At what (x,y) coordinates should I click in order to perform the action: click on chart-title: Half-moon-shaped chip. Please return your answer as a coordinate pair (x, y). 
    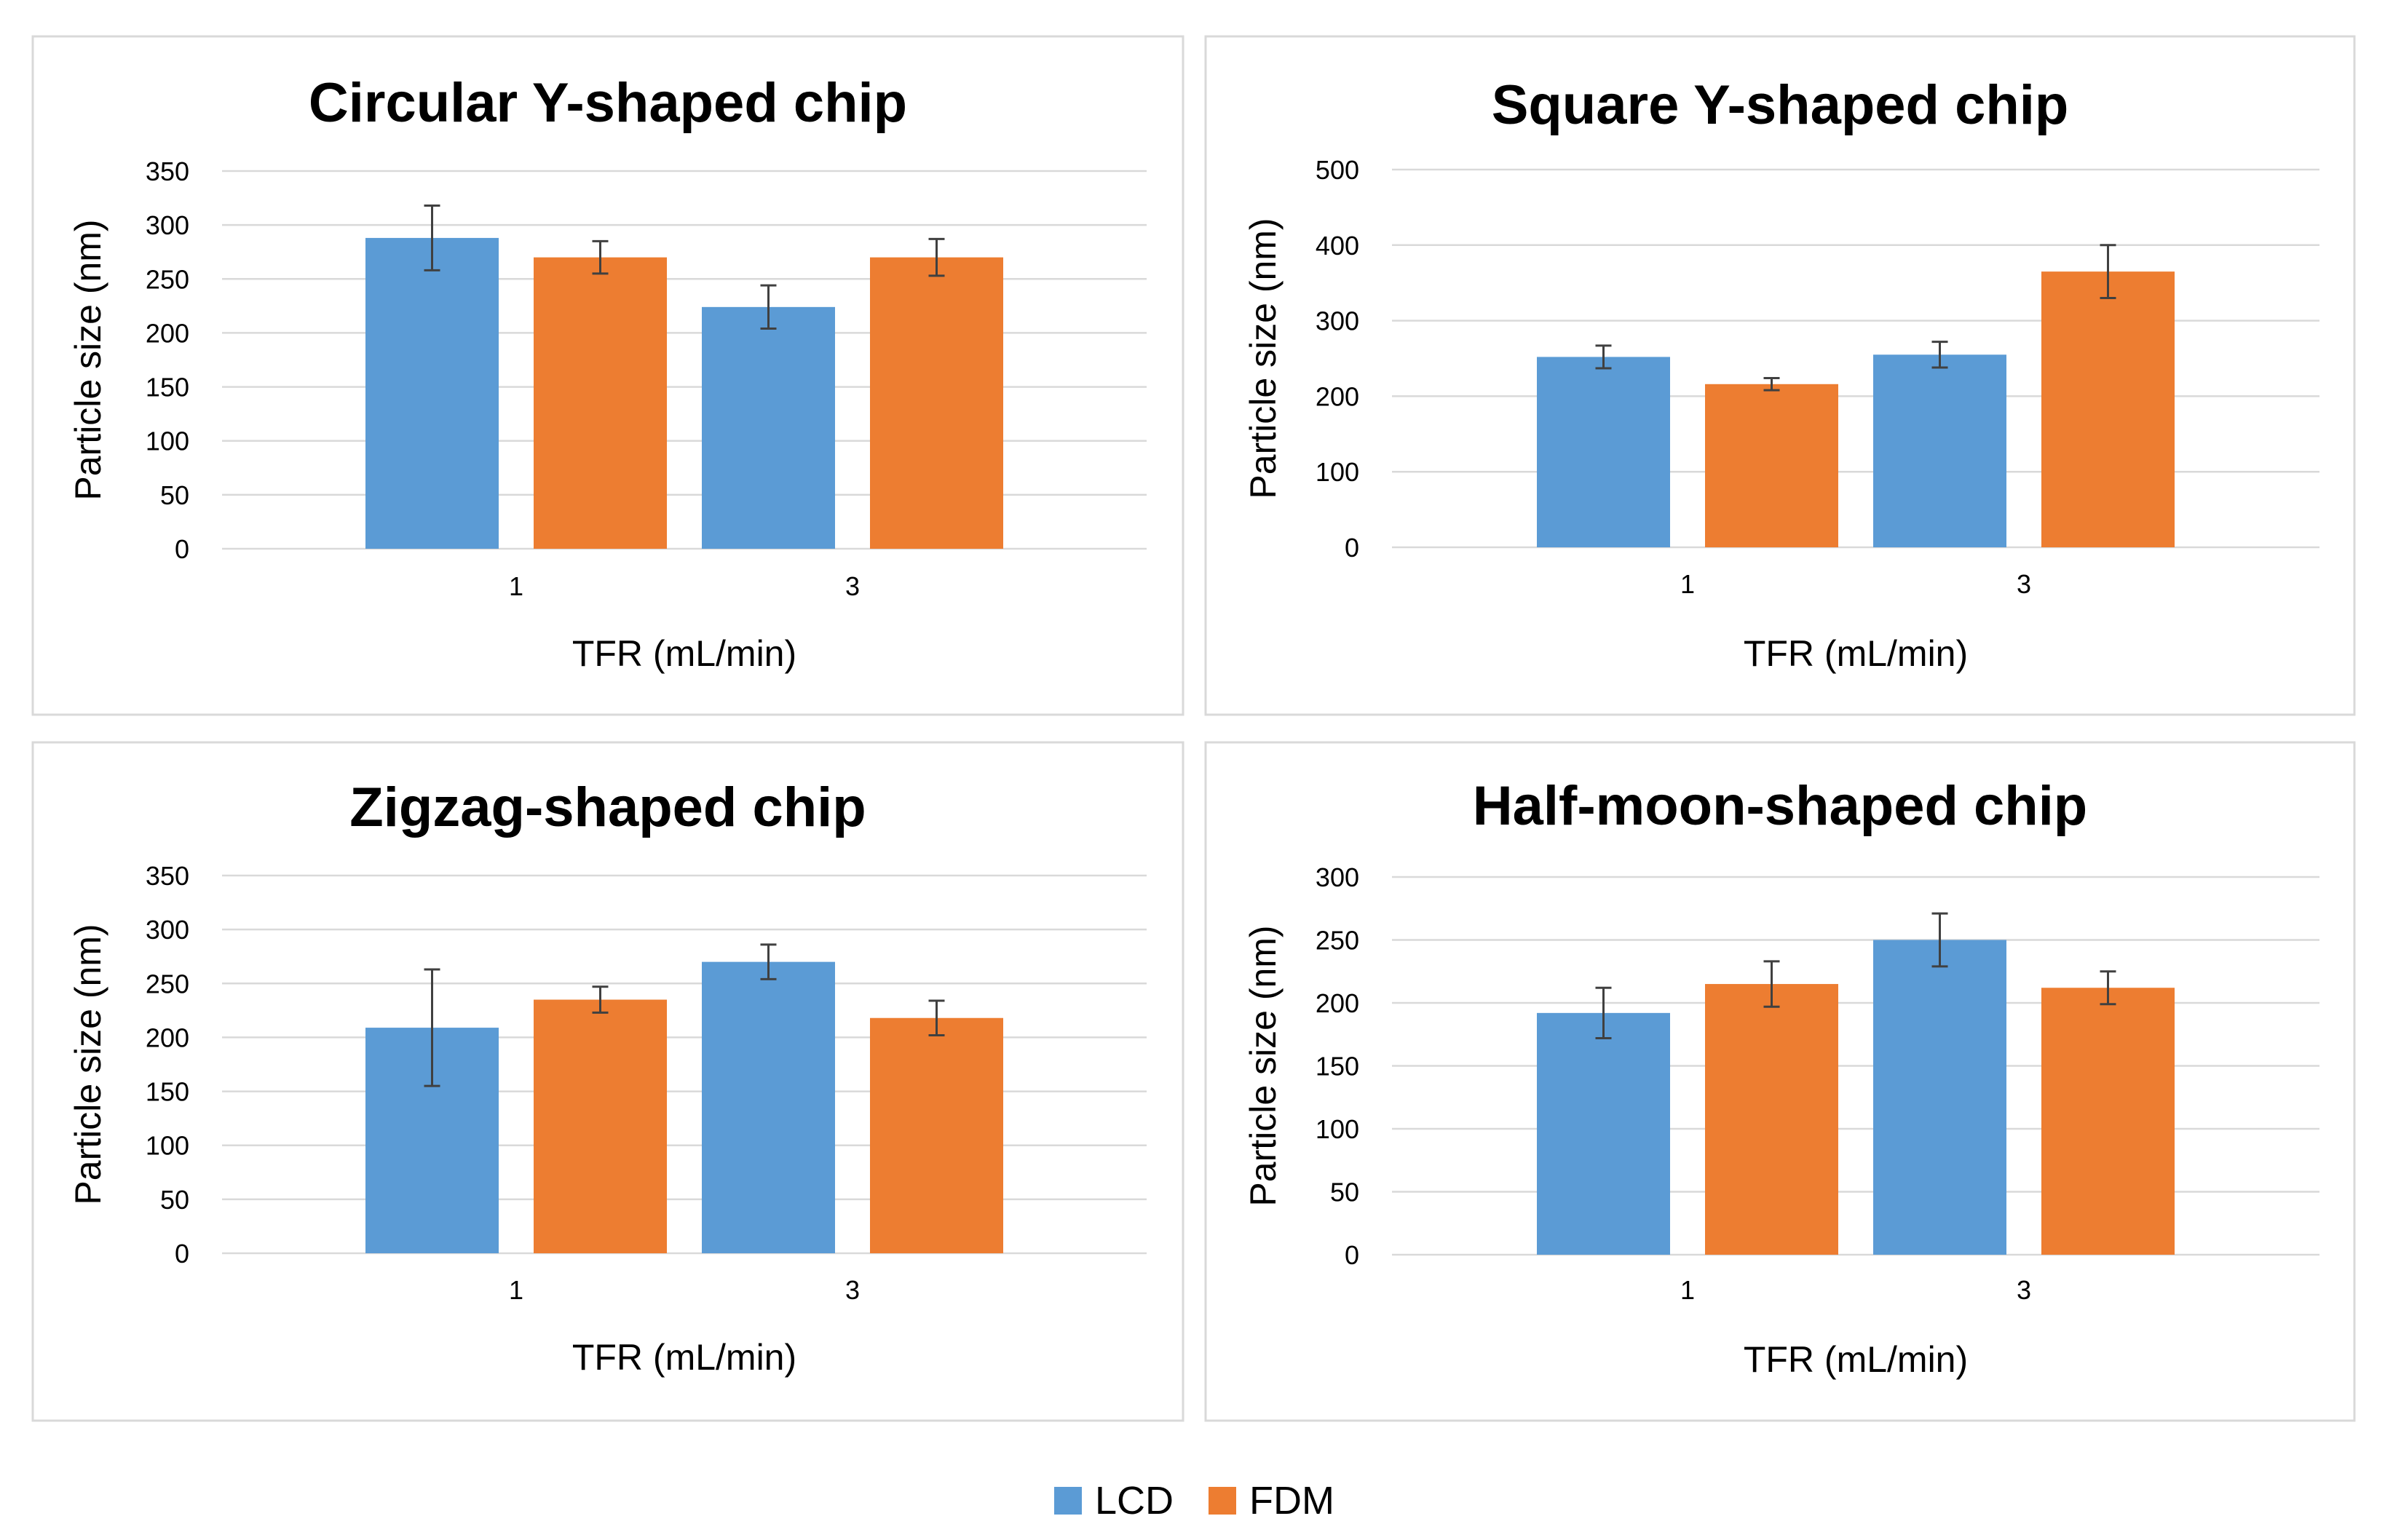
    Looking at the image, I should click on (1780, 806).